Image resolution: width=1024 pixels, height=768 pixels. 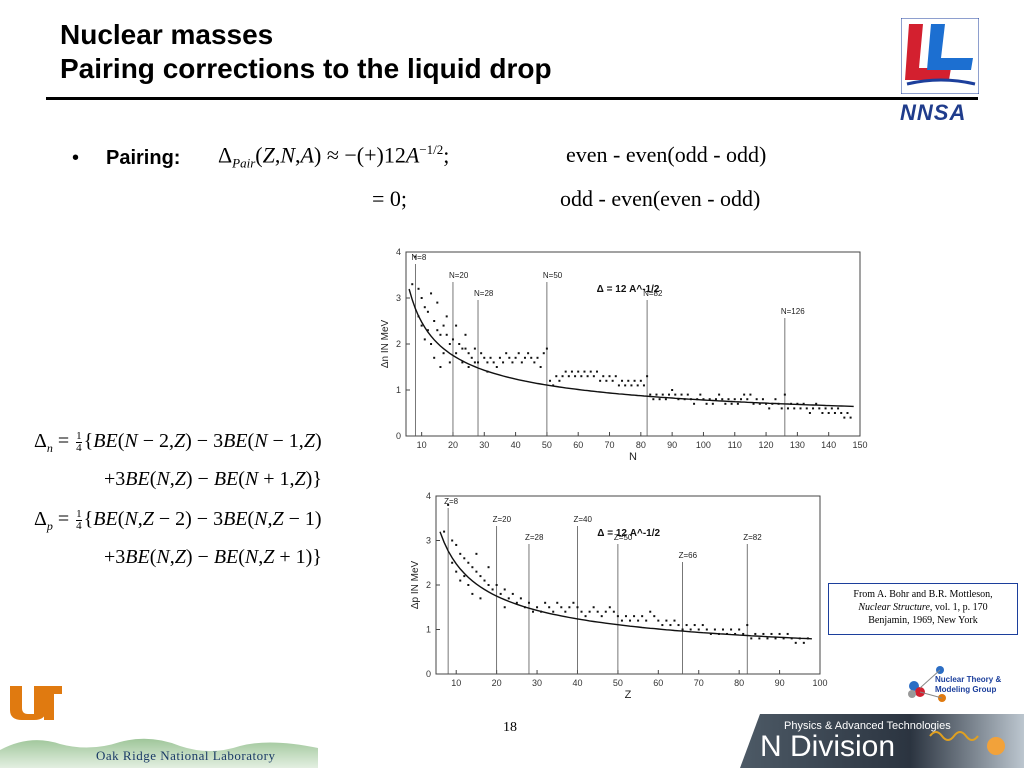 What do you see at coordinates (641, 445) in the screenshot?
I see `x-tick-label: 80` at bounding box center [641, 445].